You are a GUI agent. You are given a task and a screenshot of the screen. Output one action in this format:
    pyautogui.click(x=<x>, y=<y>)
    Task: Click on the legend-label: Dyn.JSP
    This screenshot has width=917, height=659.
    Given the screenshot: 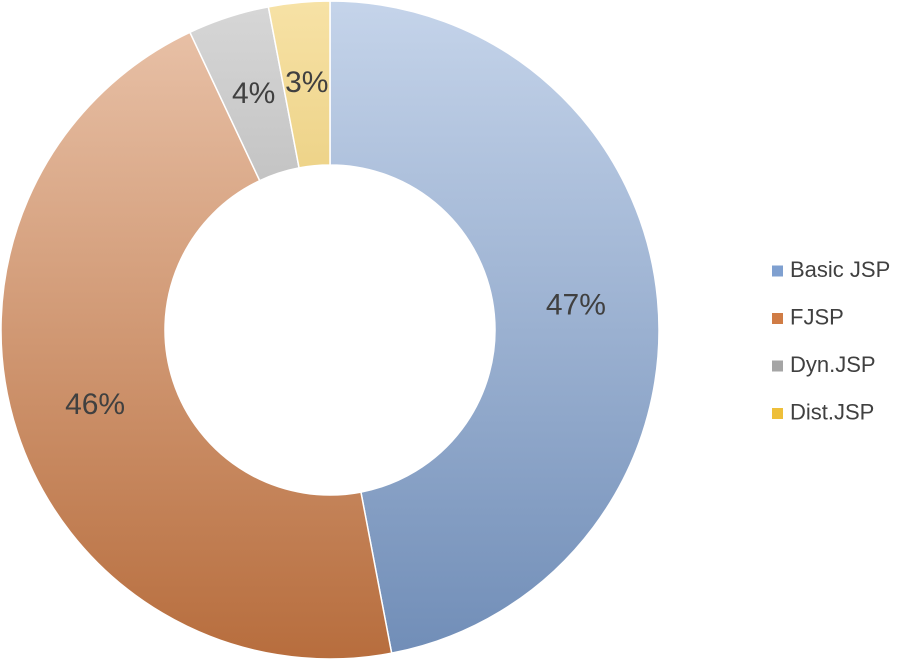 What is the action you would take?
    pyautogui.click(x=833, y=364)
    